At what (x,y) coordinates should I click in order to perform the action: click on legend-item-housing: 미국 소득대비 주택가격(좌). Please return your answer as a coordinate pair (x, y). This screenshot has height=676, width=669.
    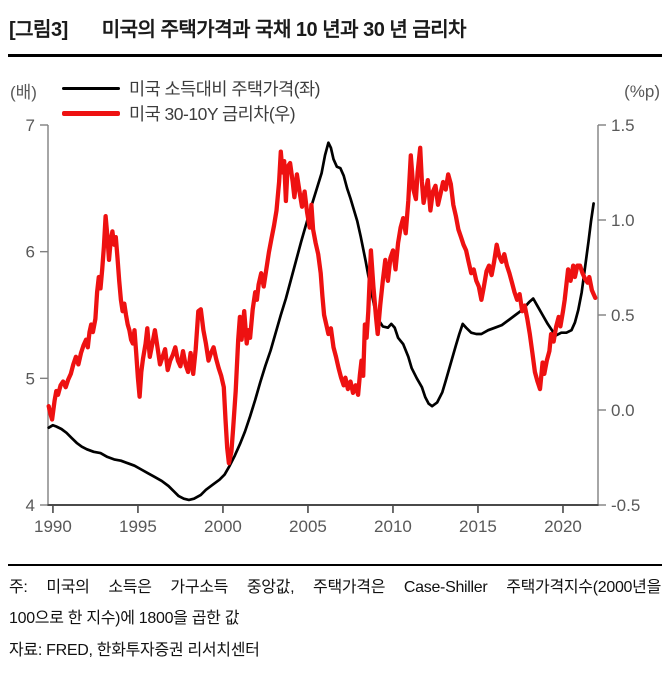
    Looking at the image, I should click on (191, 88).